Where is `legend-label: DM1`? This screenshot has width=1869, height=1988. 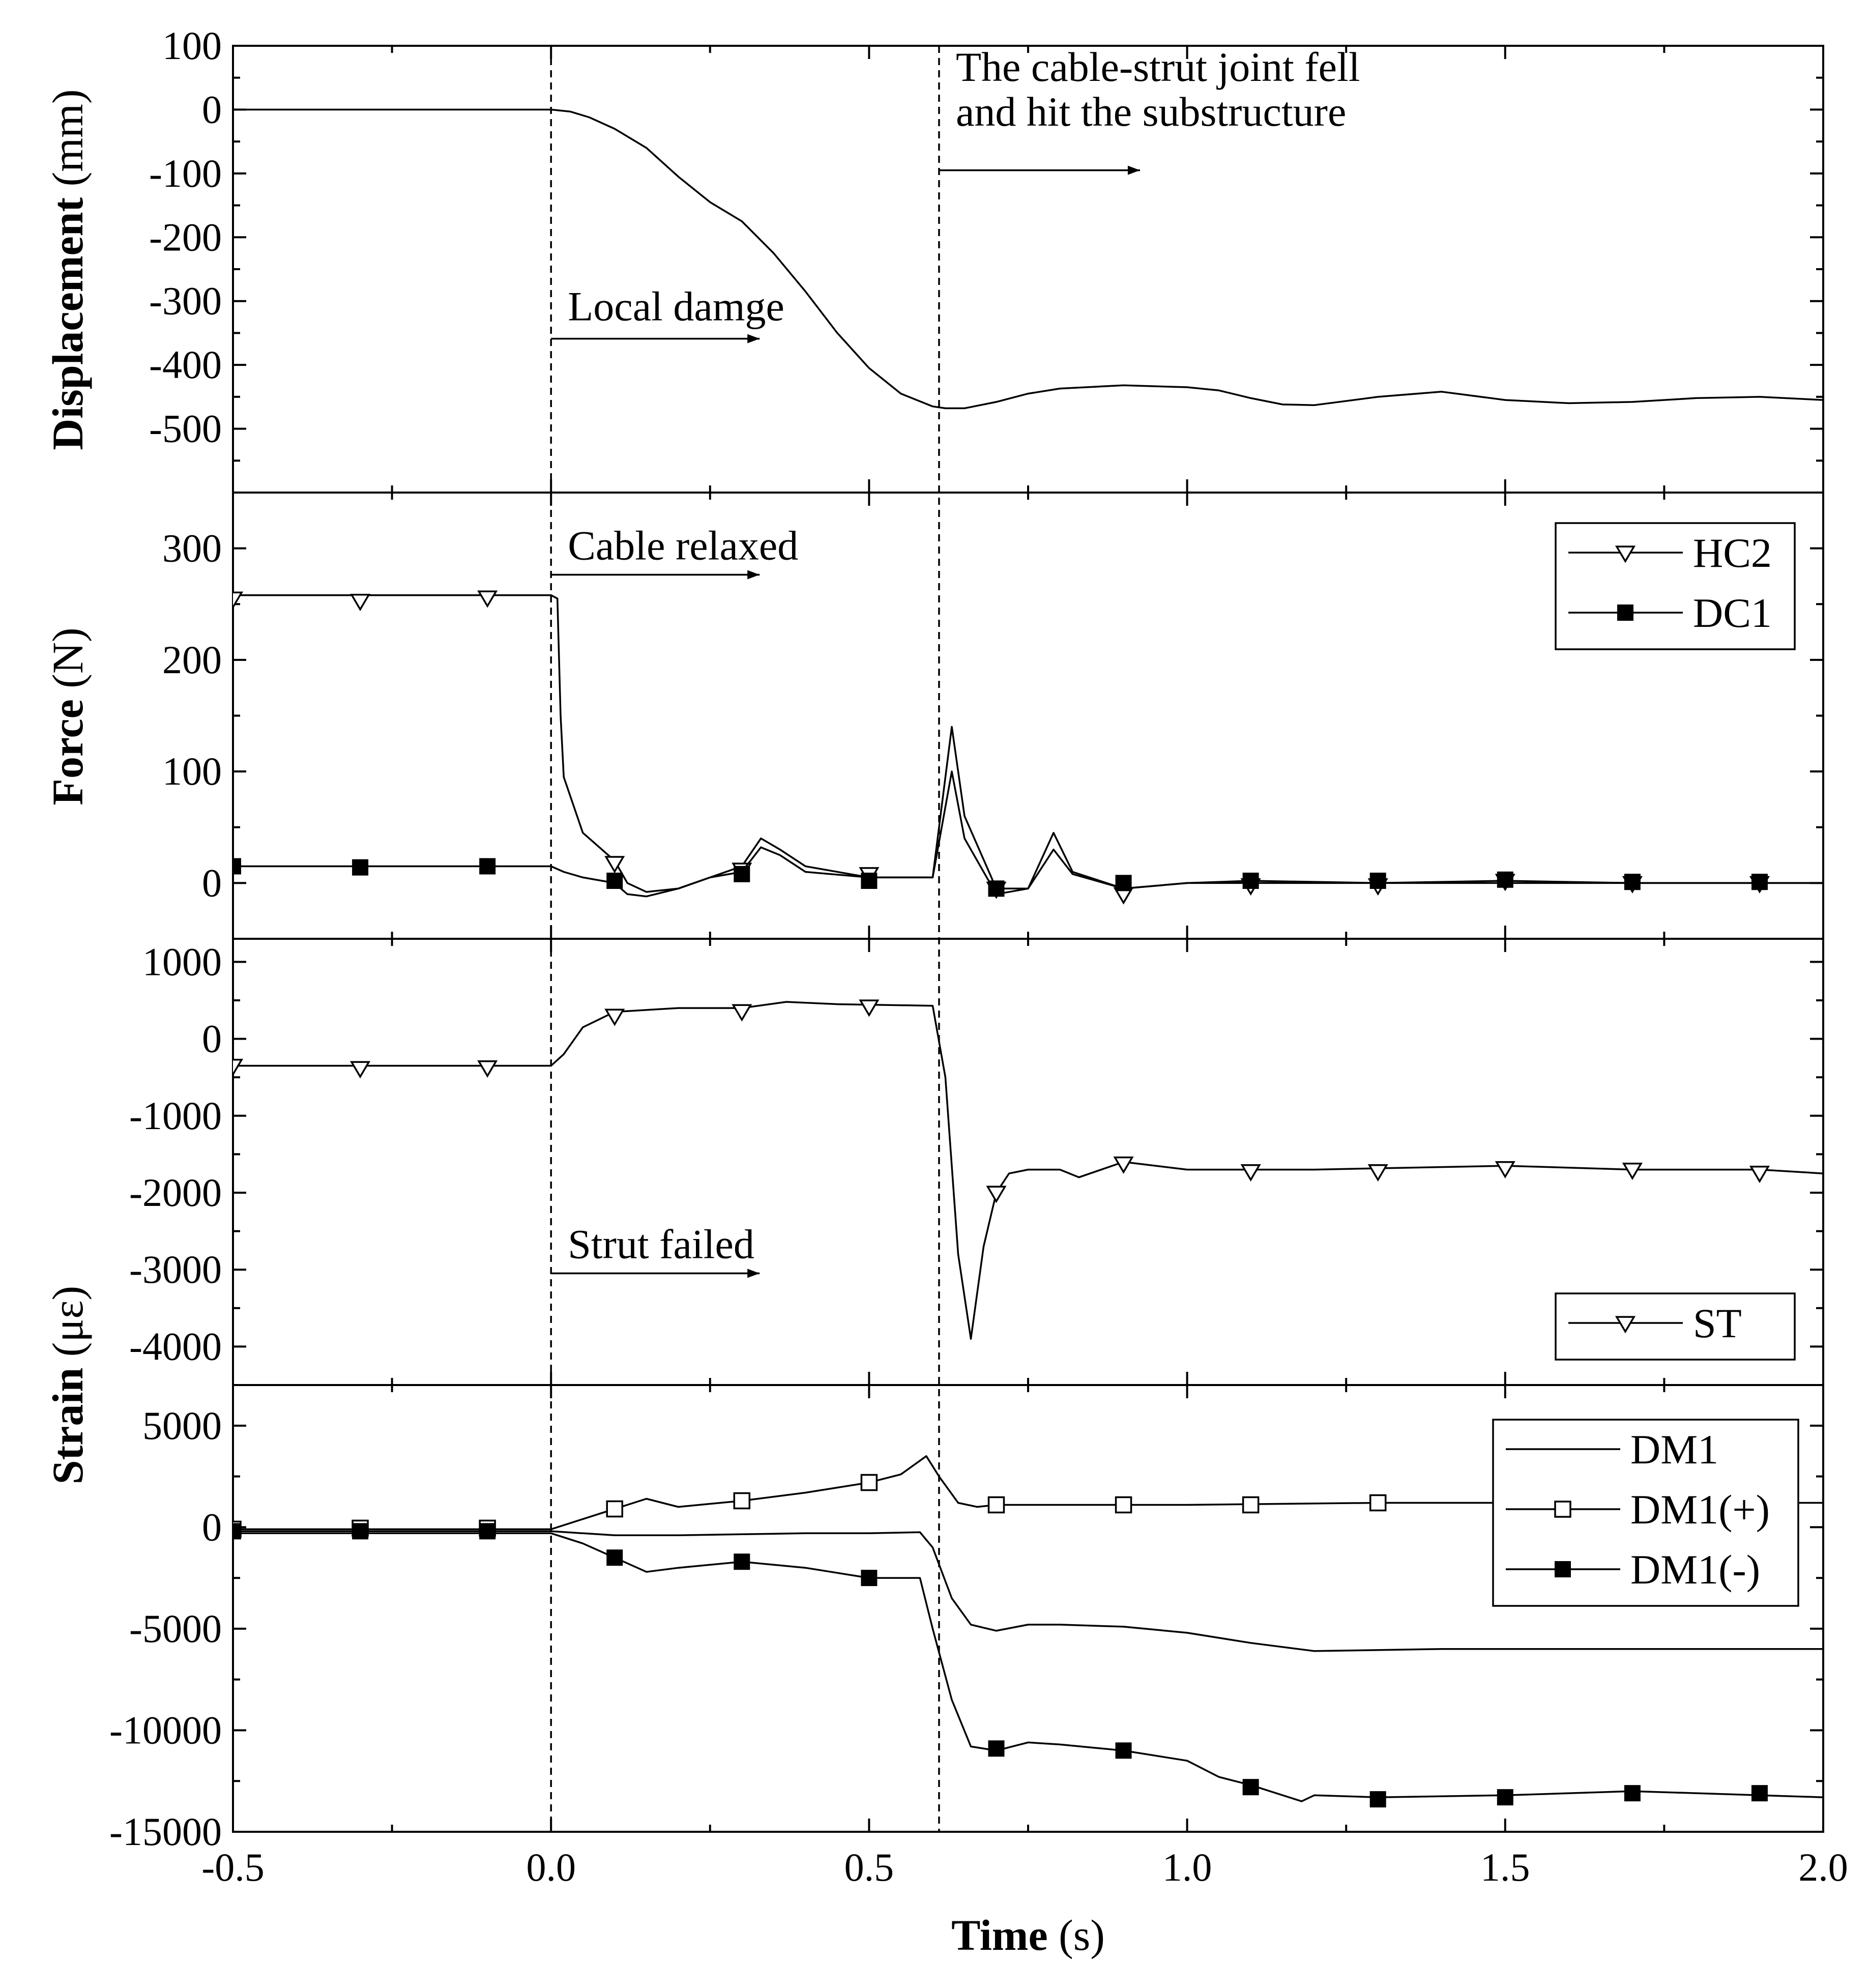
legend-label: DM1 is located at coordinates (1674, 1449).